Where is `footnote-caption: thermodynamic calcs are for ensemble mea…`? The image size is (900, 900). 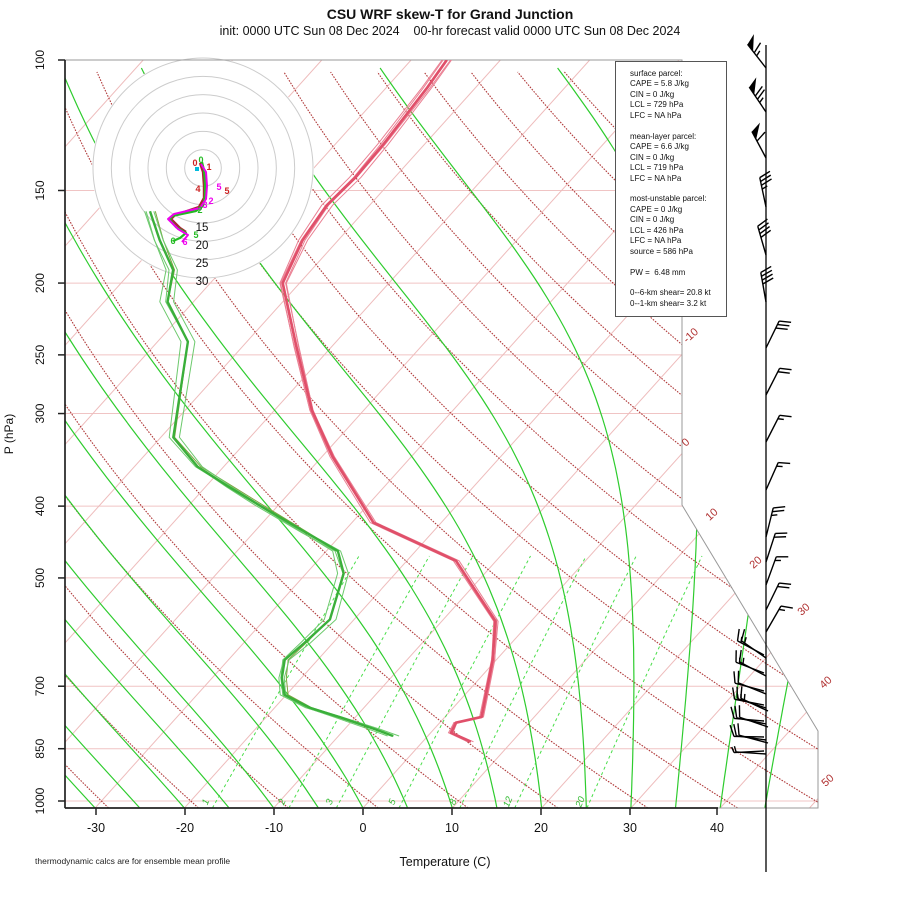
footnote-caption: thermodynamic calcs are for ensemble mea… is located at coordinates (133, 861).